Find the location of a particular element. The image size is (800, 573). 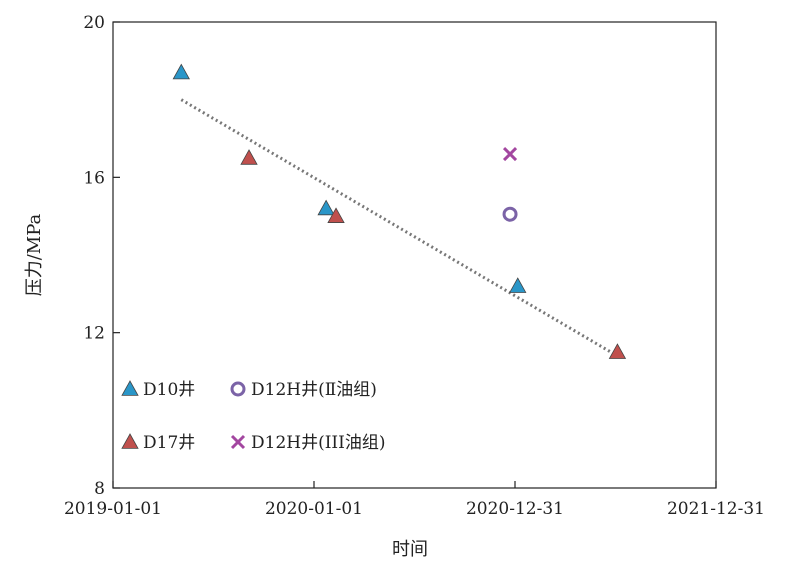

x-axis-title: 时间 is located at coordinates (410, 549).